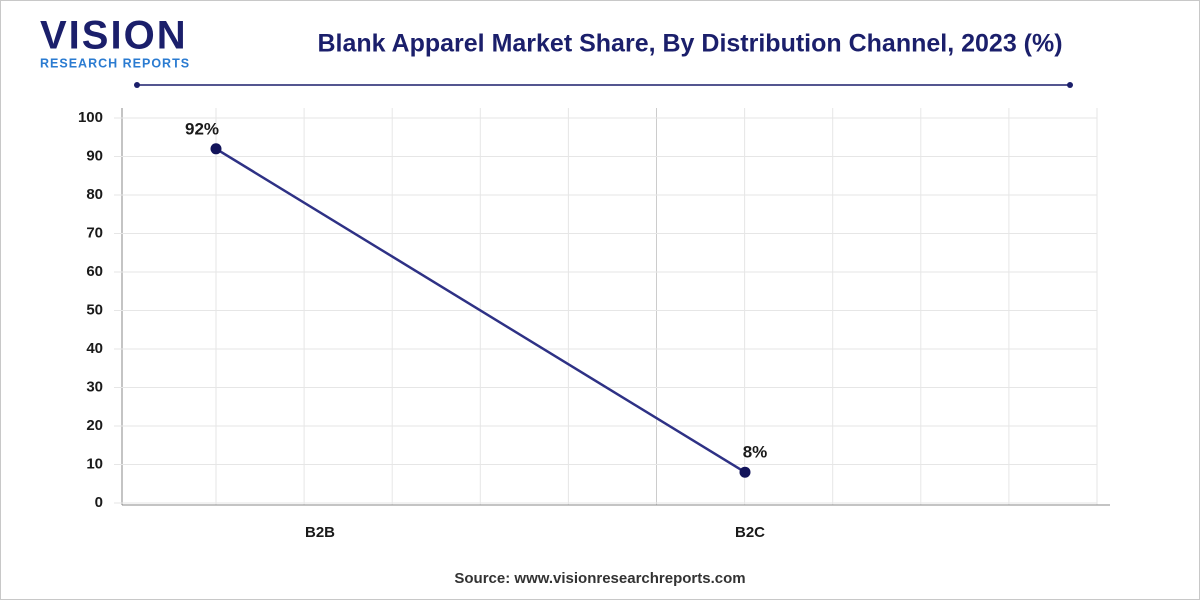  I want to click on data-label: 8%, so click(755, 452).